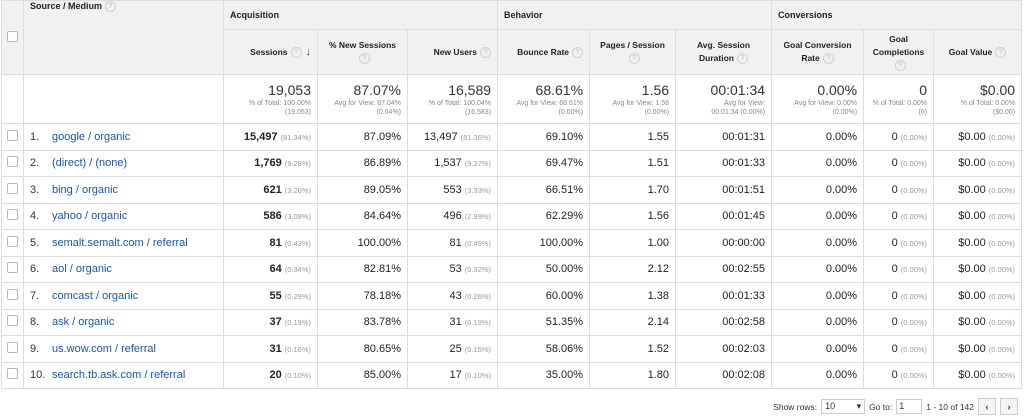 The height and width of the screenshot is (417, 1024). Describe the element at coordinates (544, 296) in the screenshot. I see `bounce-rate-cell: 60.00%` at that location.